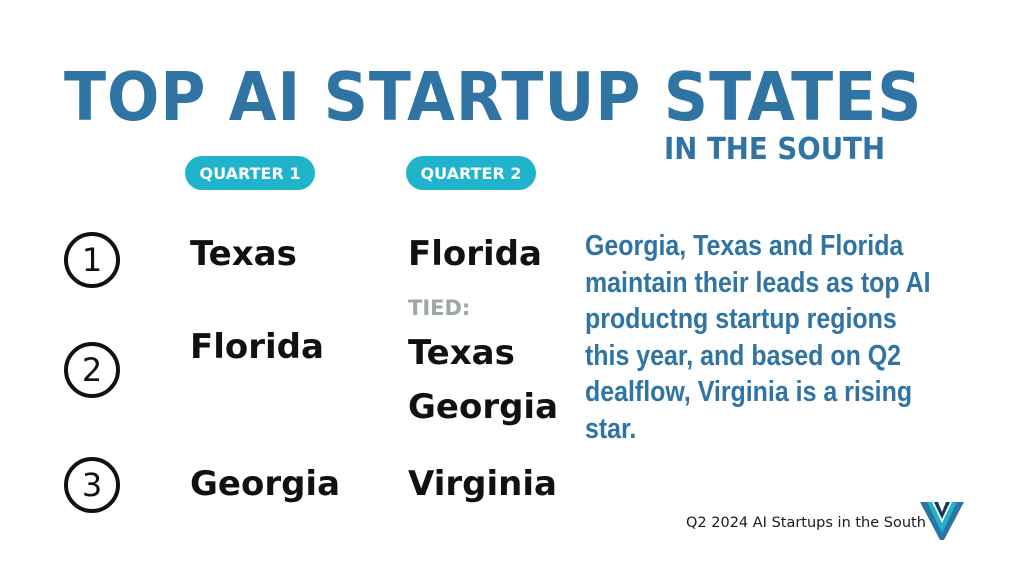 The width and height of the screenshot is (1020, 574). What do you see at coordinates (471, 173) in the screenshot?
I see `quarter-2-badge: QUARTER 2` at bounding box center [471, 173].